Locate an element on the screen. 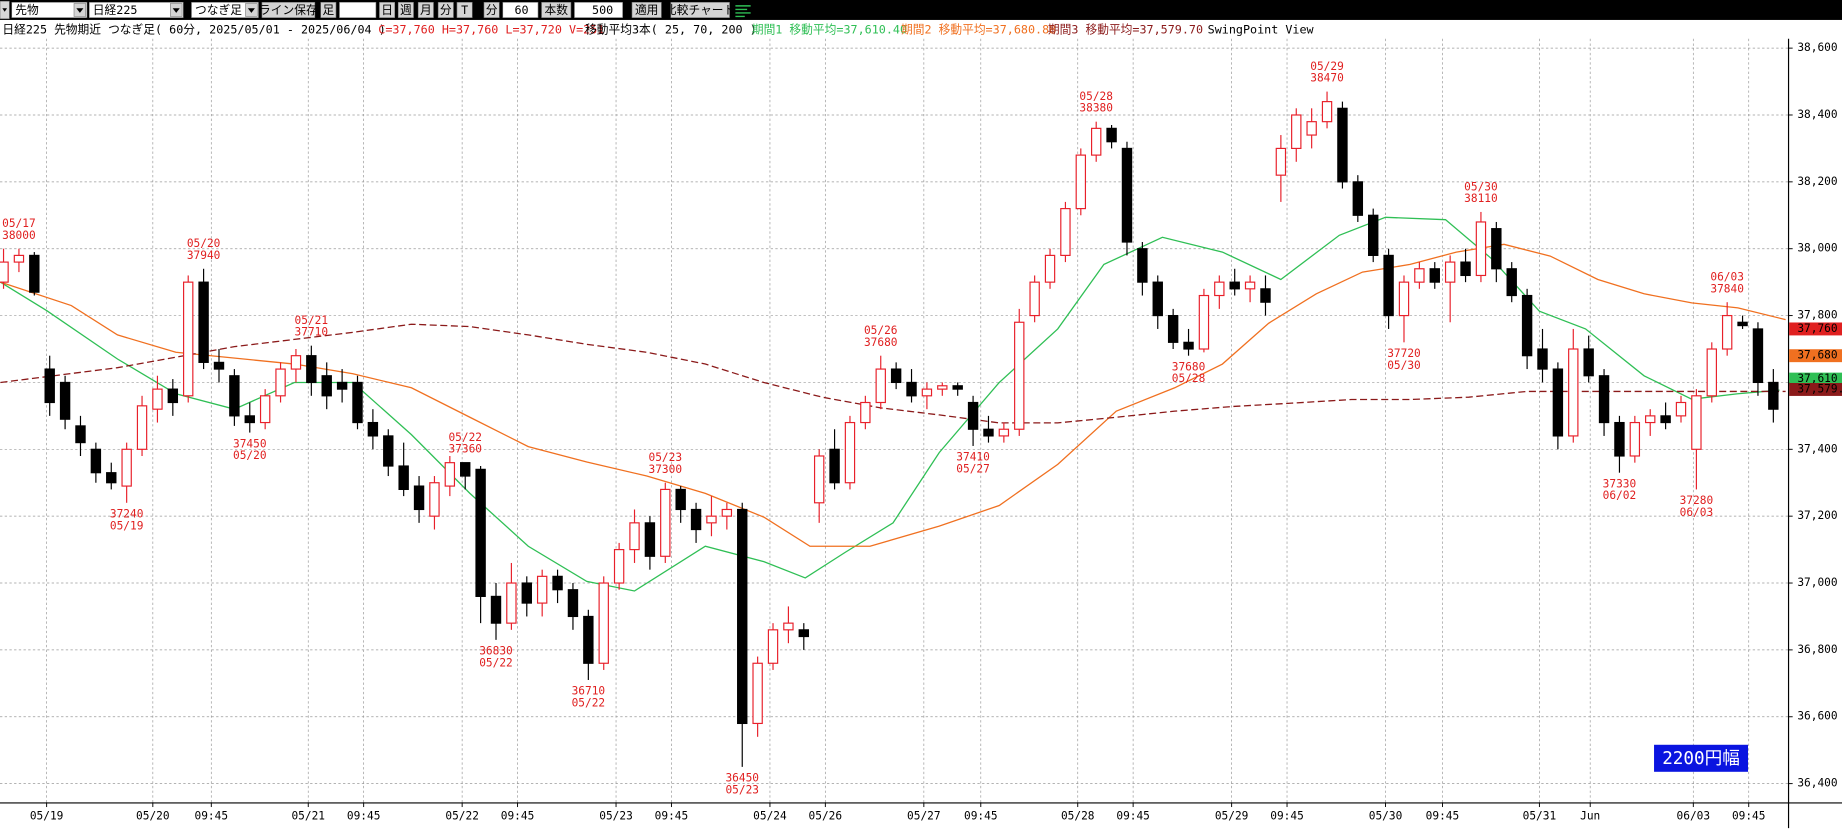 This screenshot has height=829, width=1842. swing-date: 06/02 is located at coordinates (1620, 495).